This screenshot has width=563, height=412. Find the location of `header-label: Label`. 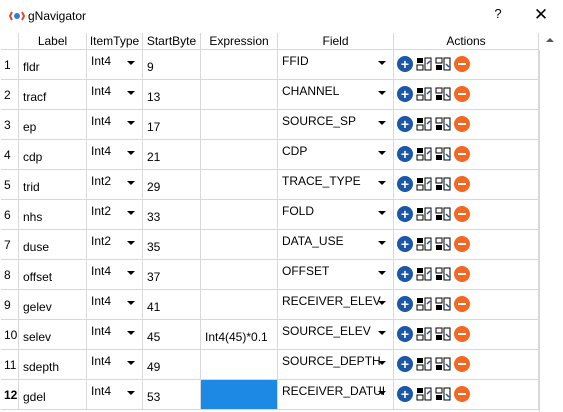

header-label: Label is located at coordinates (53, 41).